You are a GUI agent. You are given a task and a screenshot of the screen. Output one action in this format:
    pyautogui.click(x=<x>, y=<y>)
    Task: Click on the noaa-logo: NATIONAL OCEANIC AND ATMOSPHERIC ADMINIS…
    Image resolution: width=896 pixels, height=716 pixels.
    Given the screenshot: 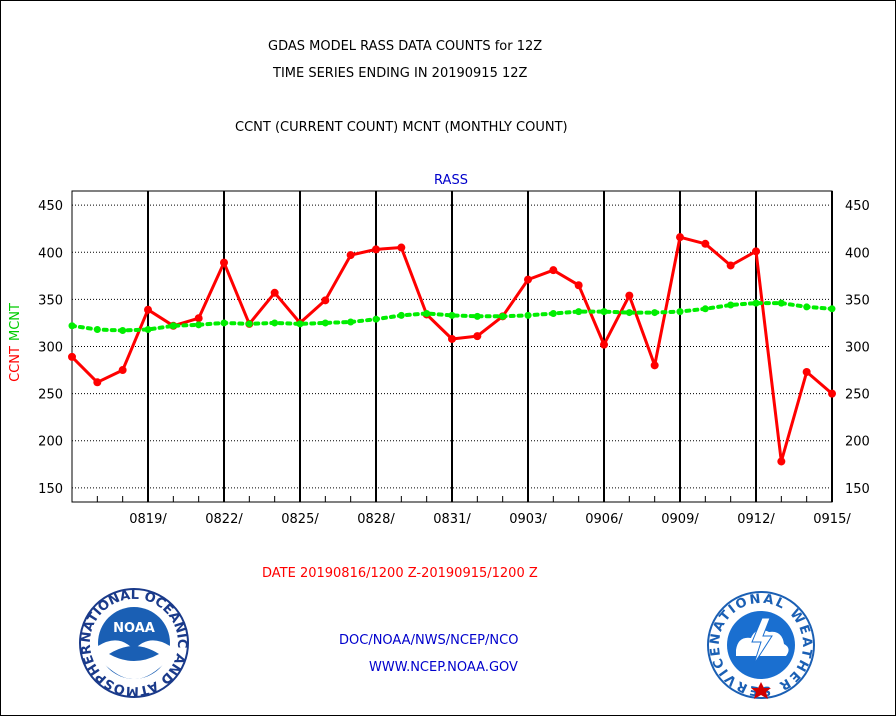 What is the action you would take?
    pyautogui.click(x=134, y=643)
    